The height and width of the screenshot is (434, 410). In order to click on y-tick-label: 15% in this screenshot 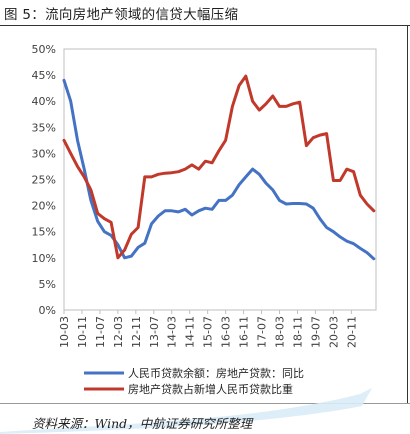, I will do `click(44, 232)`.